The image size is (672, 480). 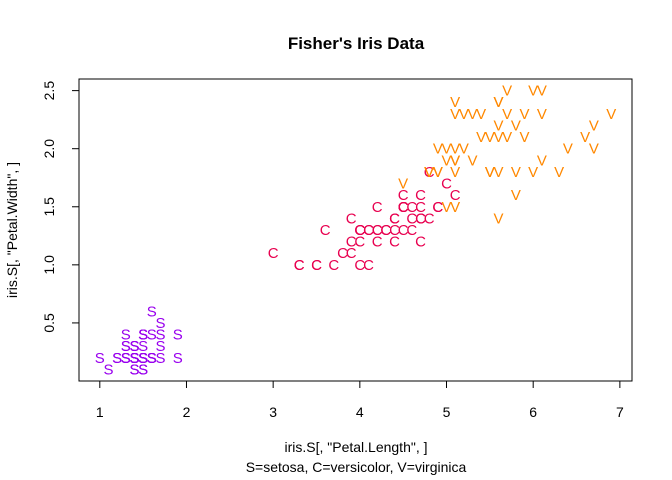 What do you see at coordinates (49, 207) in the screenshot?
I see `y-tick-label: 1.5` at bounding box center [49, 207].